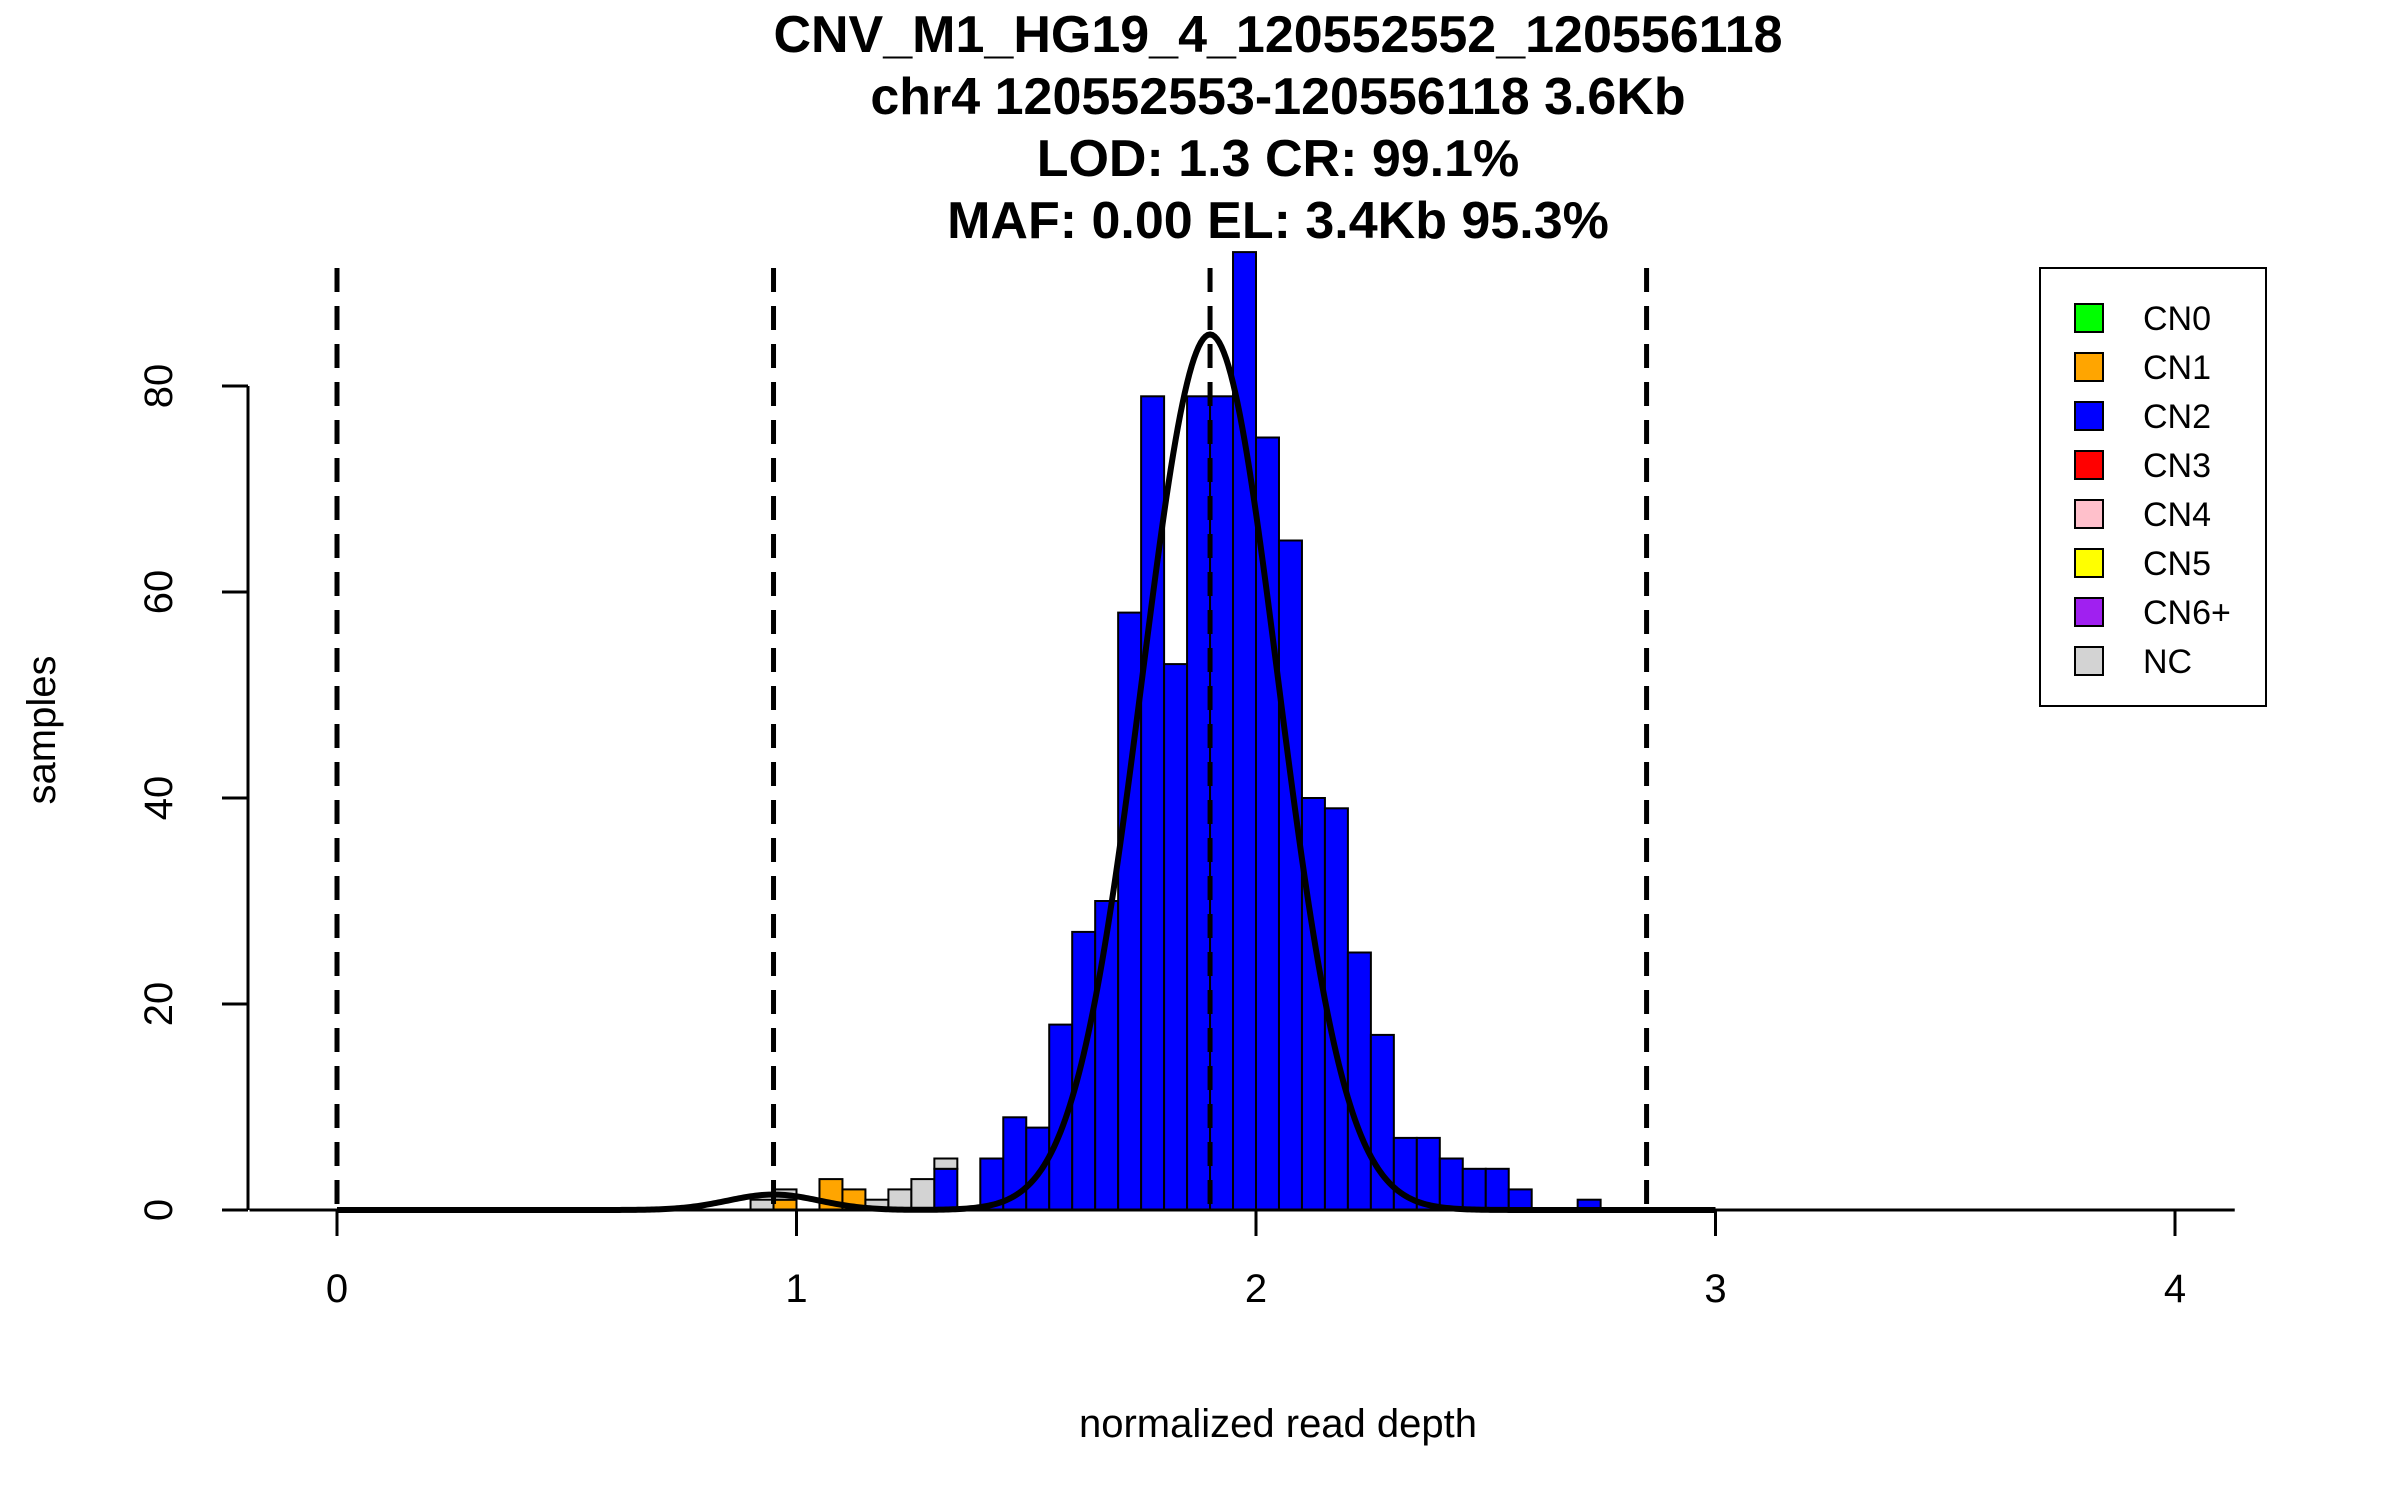 The height and width of the screenshot is (1500, 2400). Describe the element at coordinates (1277, 35) in the screenshot. I see `title-line-1: CNV_M1_HG19_4_120552552_120556118` at that location.